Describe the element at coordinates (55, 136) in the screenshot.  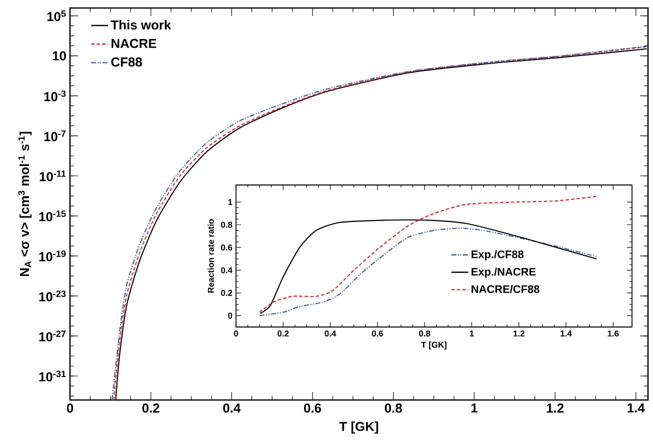
I see `y-tick-label: 10$^{-7}$` at that location.